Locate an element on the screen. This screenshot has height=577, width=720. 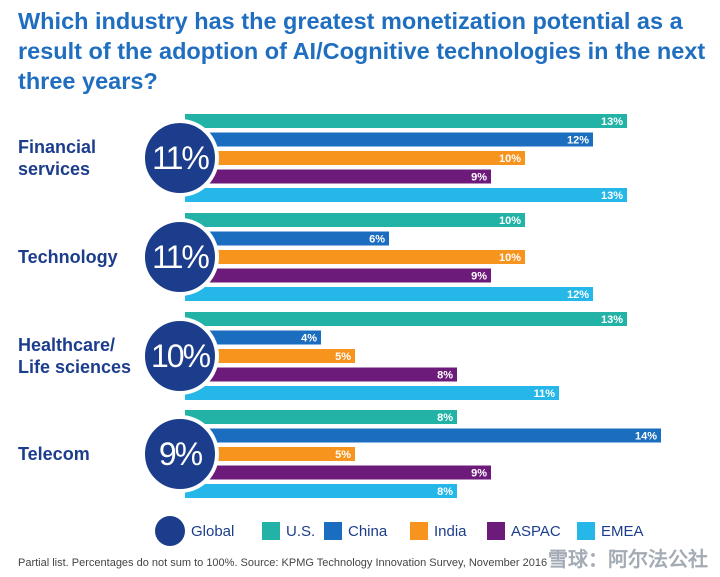
bar-u-s-healthcare-life-sciences is located at coordinates (406, 319).